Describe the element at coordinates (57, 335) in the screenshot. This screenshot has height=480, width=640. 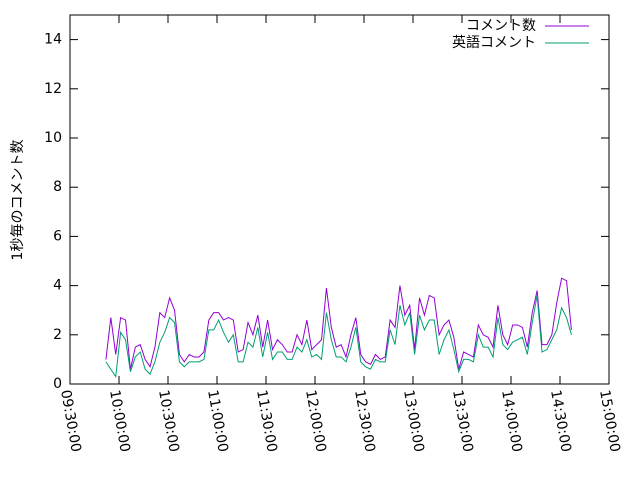
I see `y-tick-label: 2` at that location.